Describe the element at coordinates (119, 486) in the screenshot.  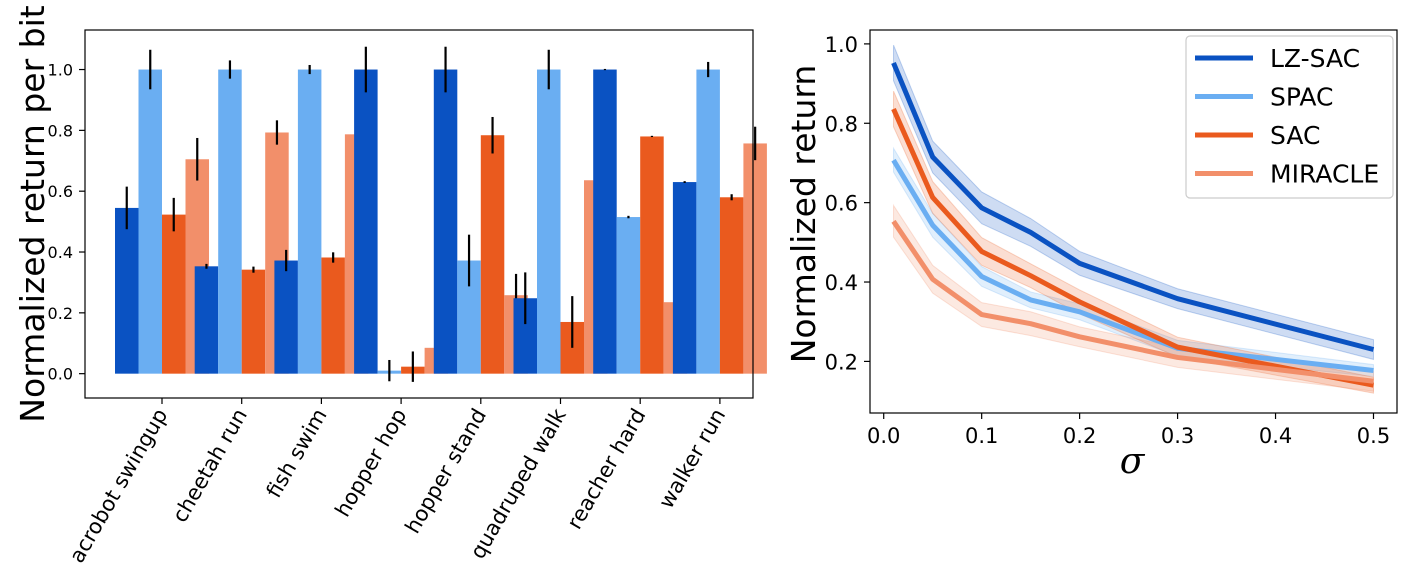
I see `x-tick-label: acrobot swingup` at that location.